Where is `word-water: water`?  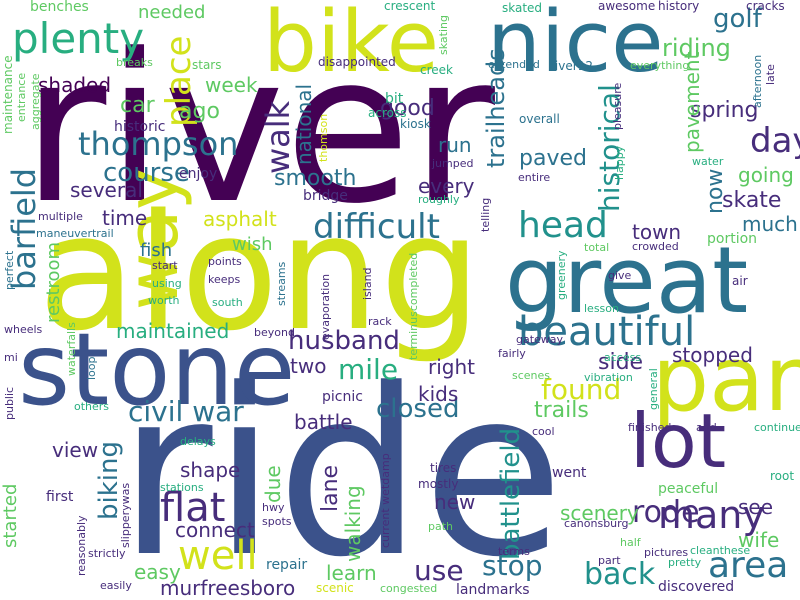 word-water: water is located at coordinates (708, 161).